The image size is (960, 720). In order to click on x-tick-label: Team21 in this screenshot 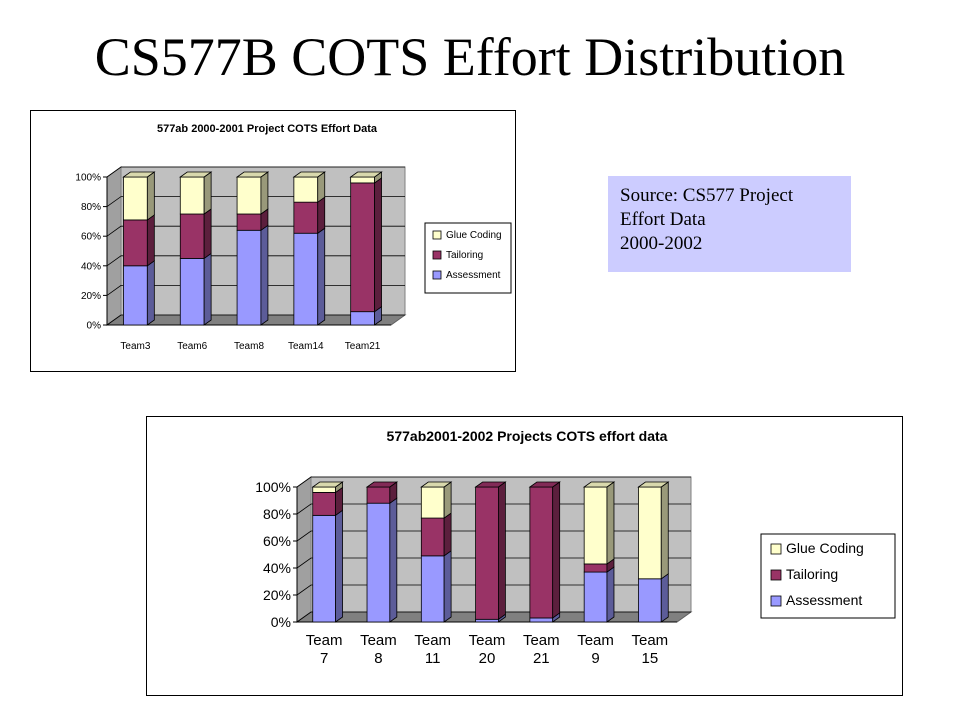, I will do `click(363, 346)`.